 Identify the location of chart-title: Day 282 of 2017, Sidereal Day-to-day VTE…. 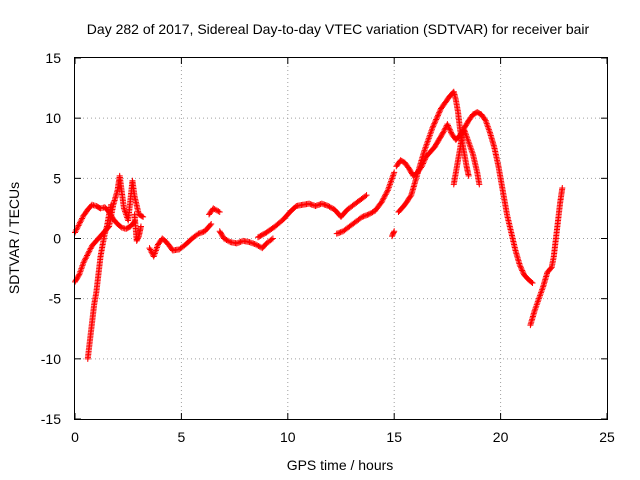
(338, 29).